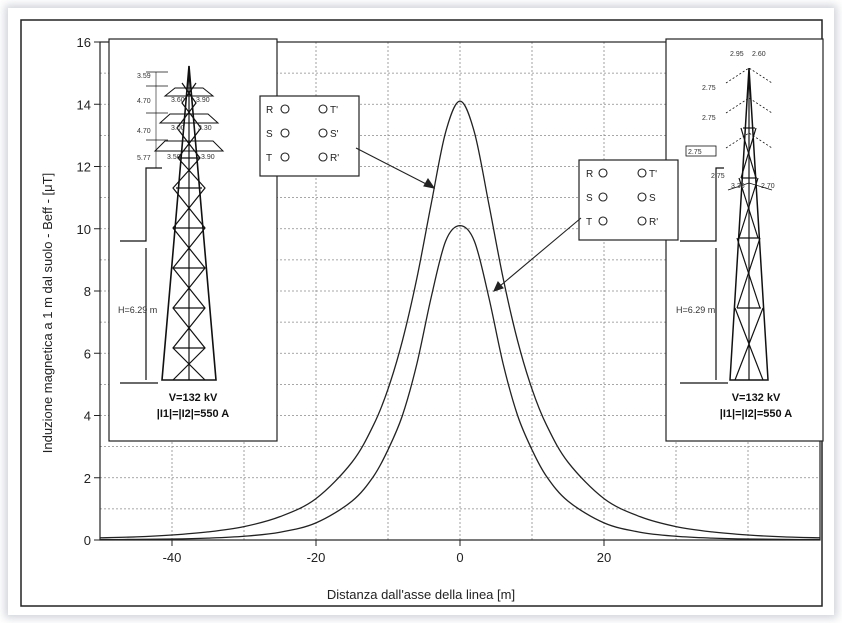  Describe the element at coordinates (759, 54) in the screenshot. I see `tower-right-dim-2: 2.60` at that location.